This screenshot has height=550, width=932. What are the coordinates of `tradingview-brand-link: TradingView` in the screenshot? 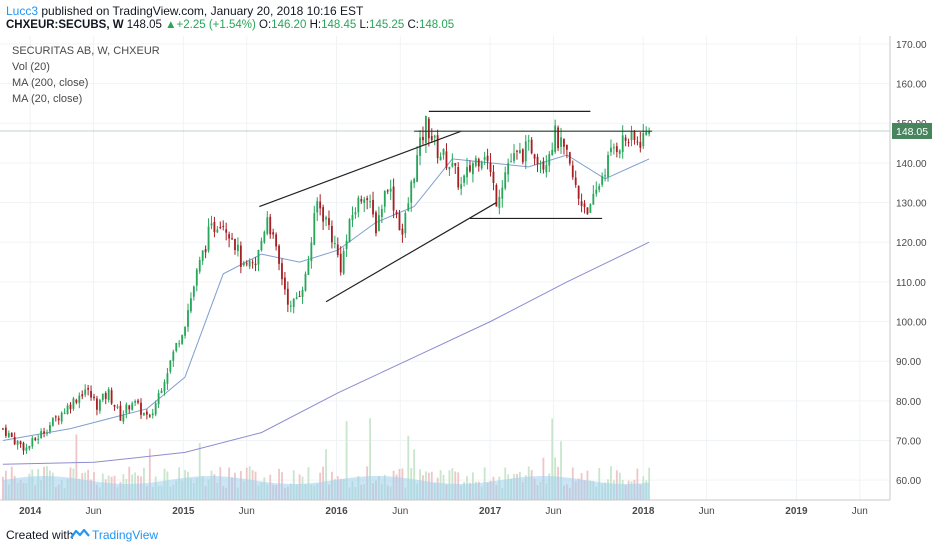 It's located at (125, 535).